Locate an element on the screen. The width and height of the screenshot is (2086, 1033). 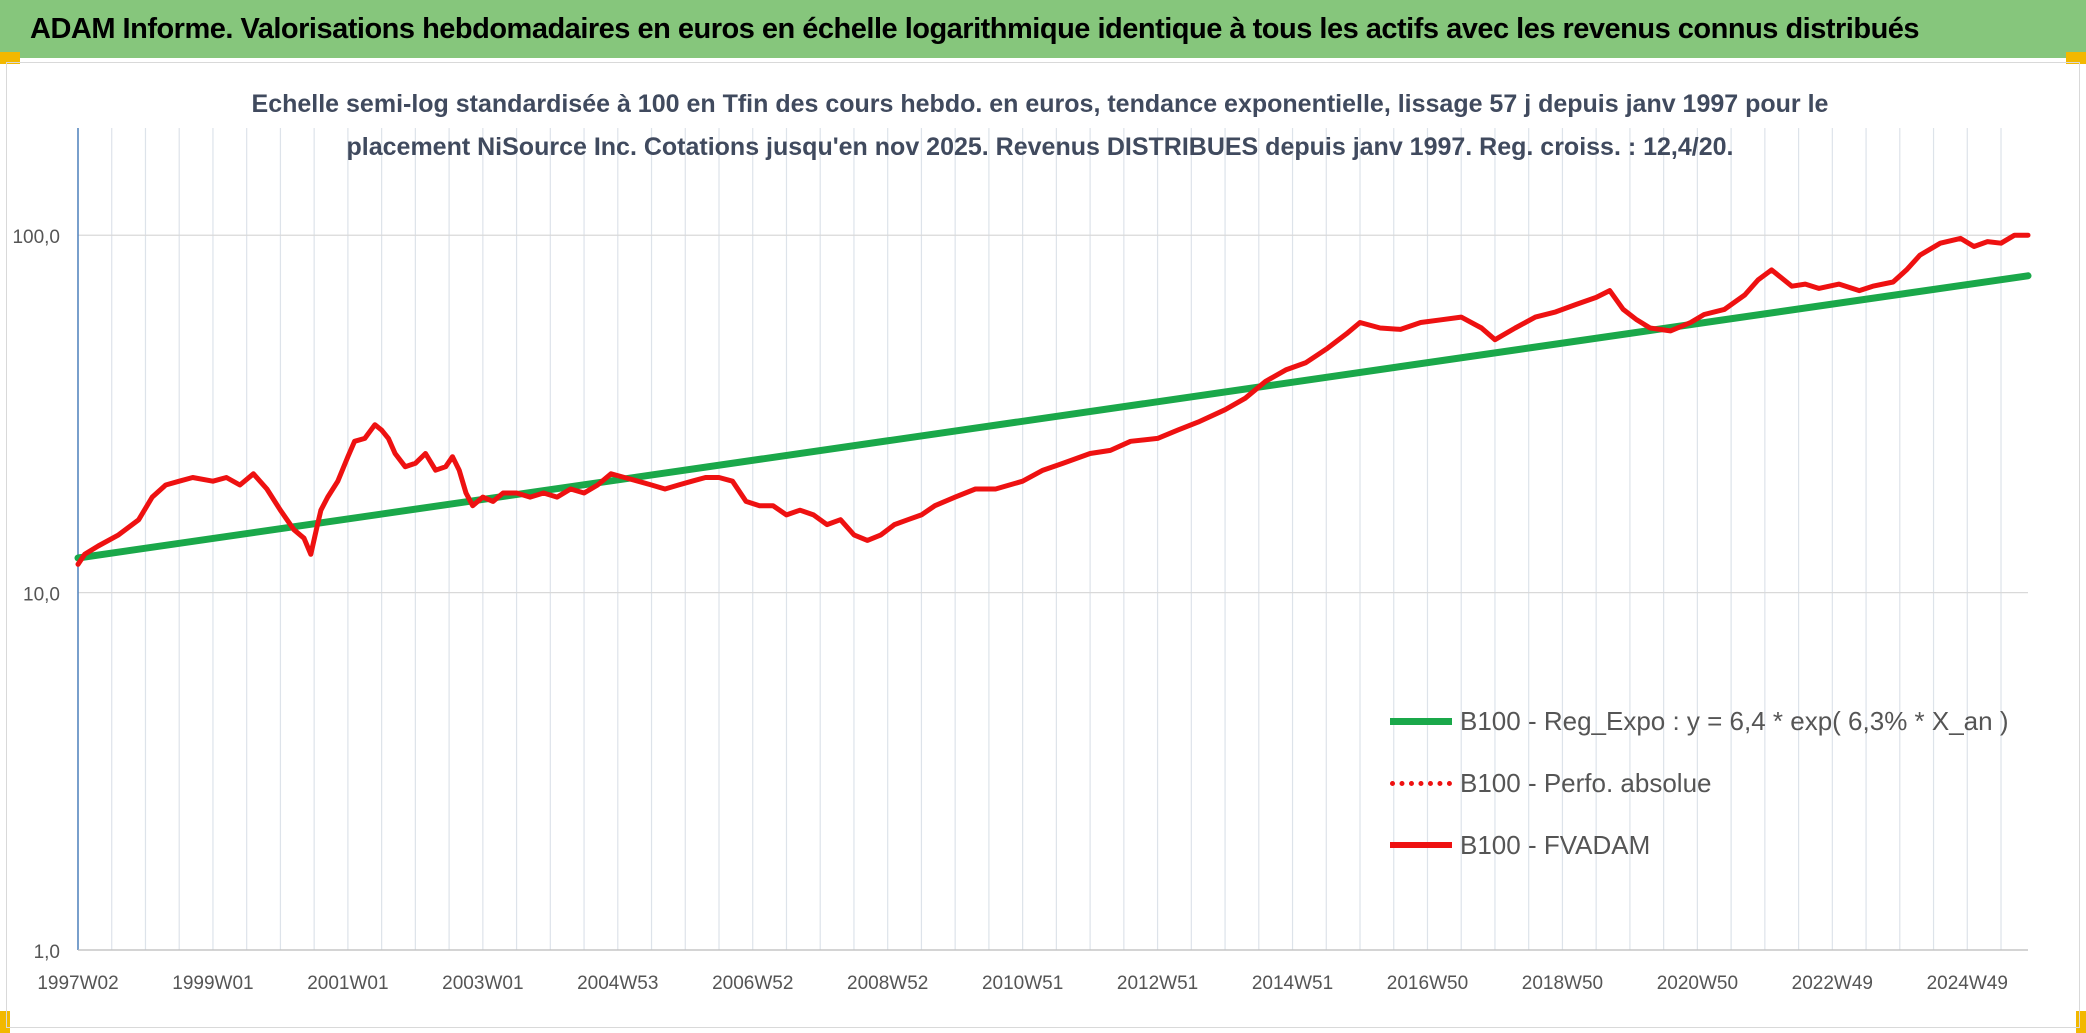
corner-marker-top-right is located at coordinates (2076, 58).